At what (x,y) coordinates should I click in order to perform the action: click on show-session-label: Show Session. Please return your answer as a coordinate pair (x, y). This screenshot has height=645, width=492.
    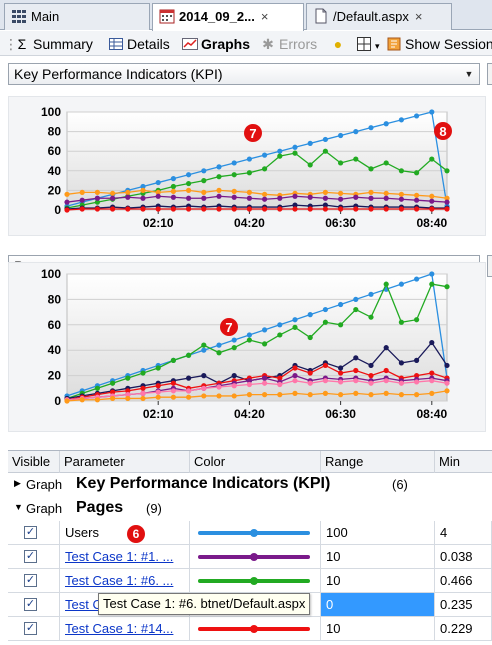
    Looking at the image, I should click on (448, 44).